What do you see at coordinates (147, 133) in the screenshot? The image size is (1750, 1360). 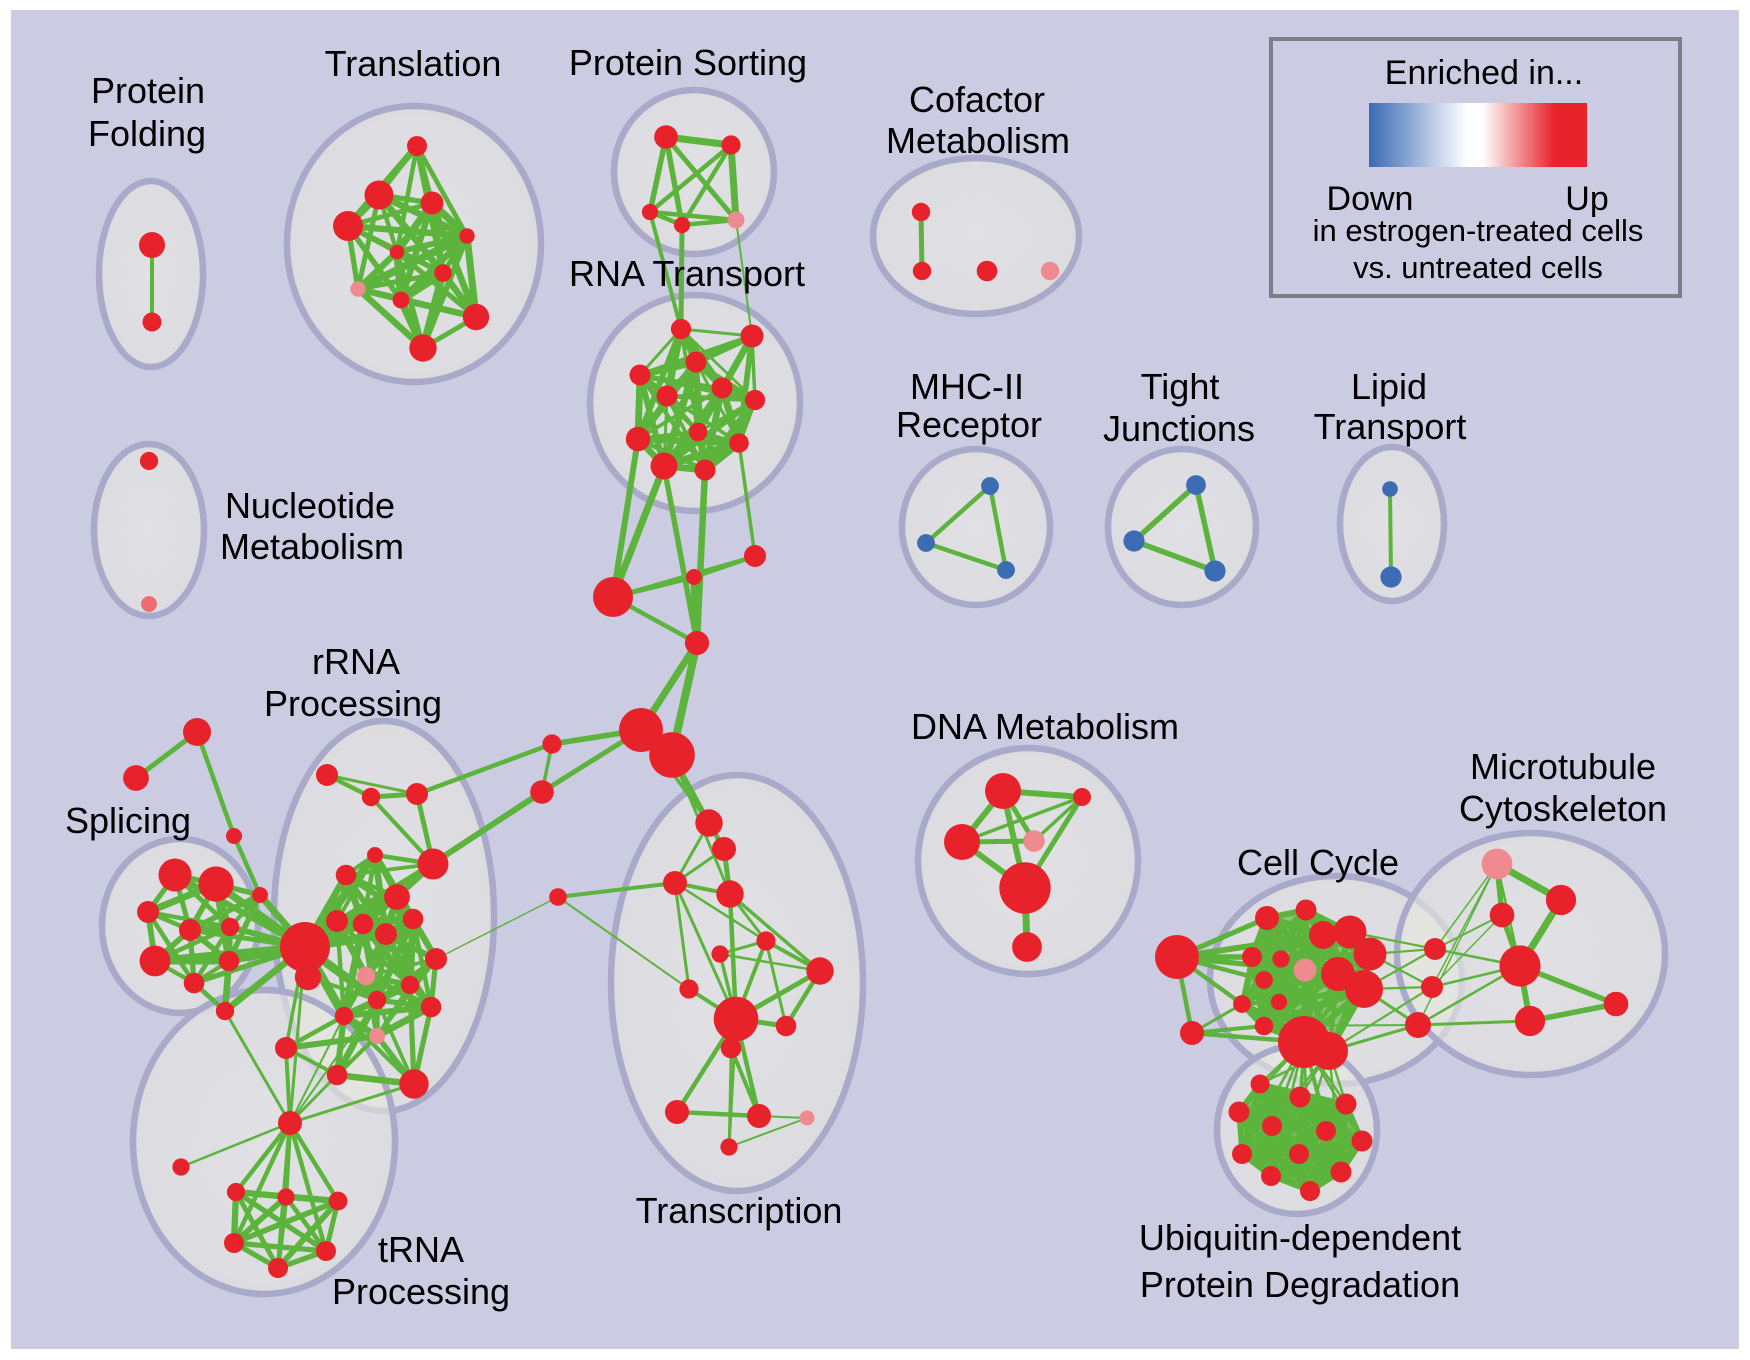 I see `svg-text: Folding` at bounding box center [147, 133].